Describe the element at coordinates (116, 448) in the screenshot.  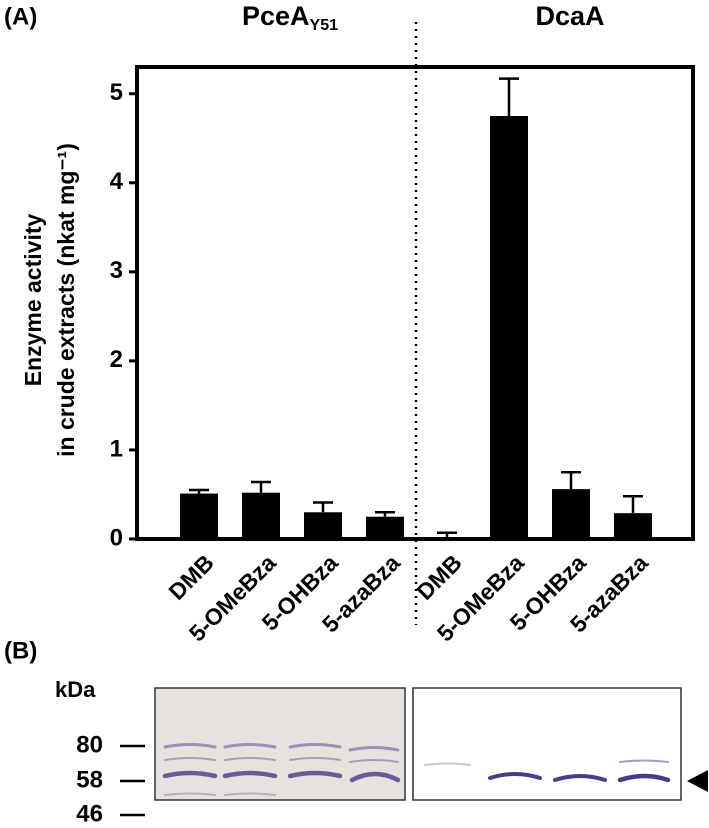
I see `y-tick-label: 1` at that location.